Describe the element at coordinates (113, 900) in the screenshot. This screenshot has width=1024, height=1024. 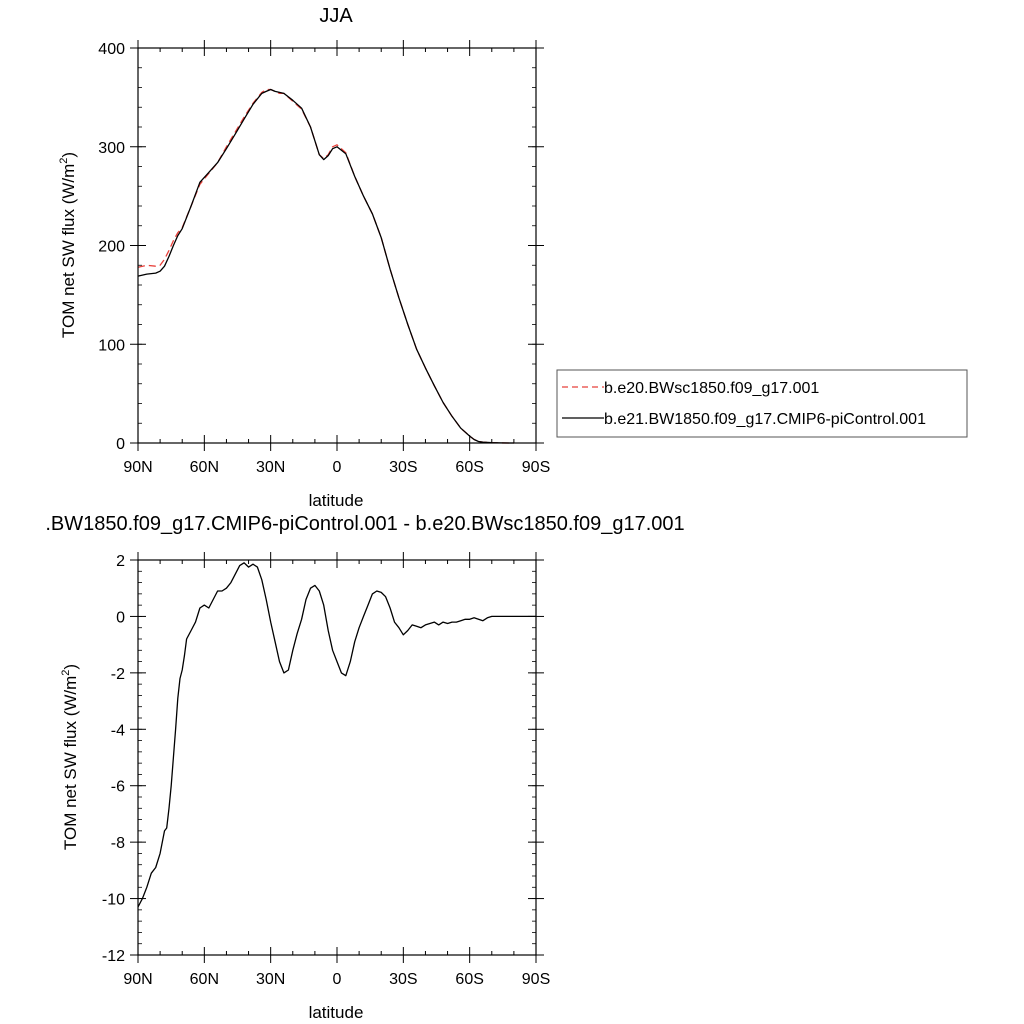
I see `y-tick-label: -10` at that location.